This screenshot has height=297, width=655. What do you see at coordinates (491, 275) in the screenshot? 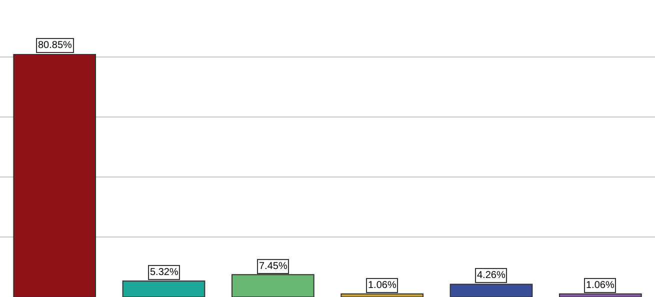
I see `data-label: 4.26%` at bounding box center [491, 275].